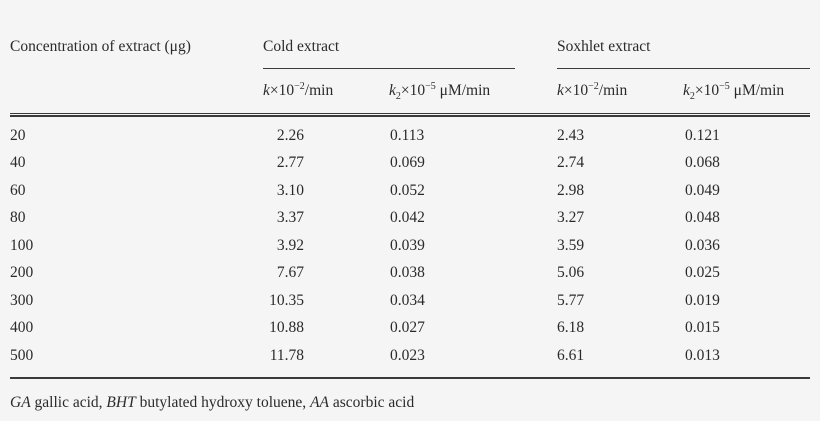  I want to click on header-rule-top, so click(410, 113).